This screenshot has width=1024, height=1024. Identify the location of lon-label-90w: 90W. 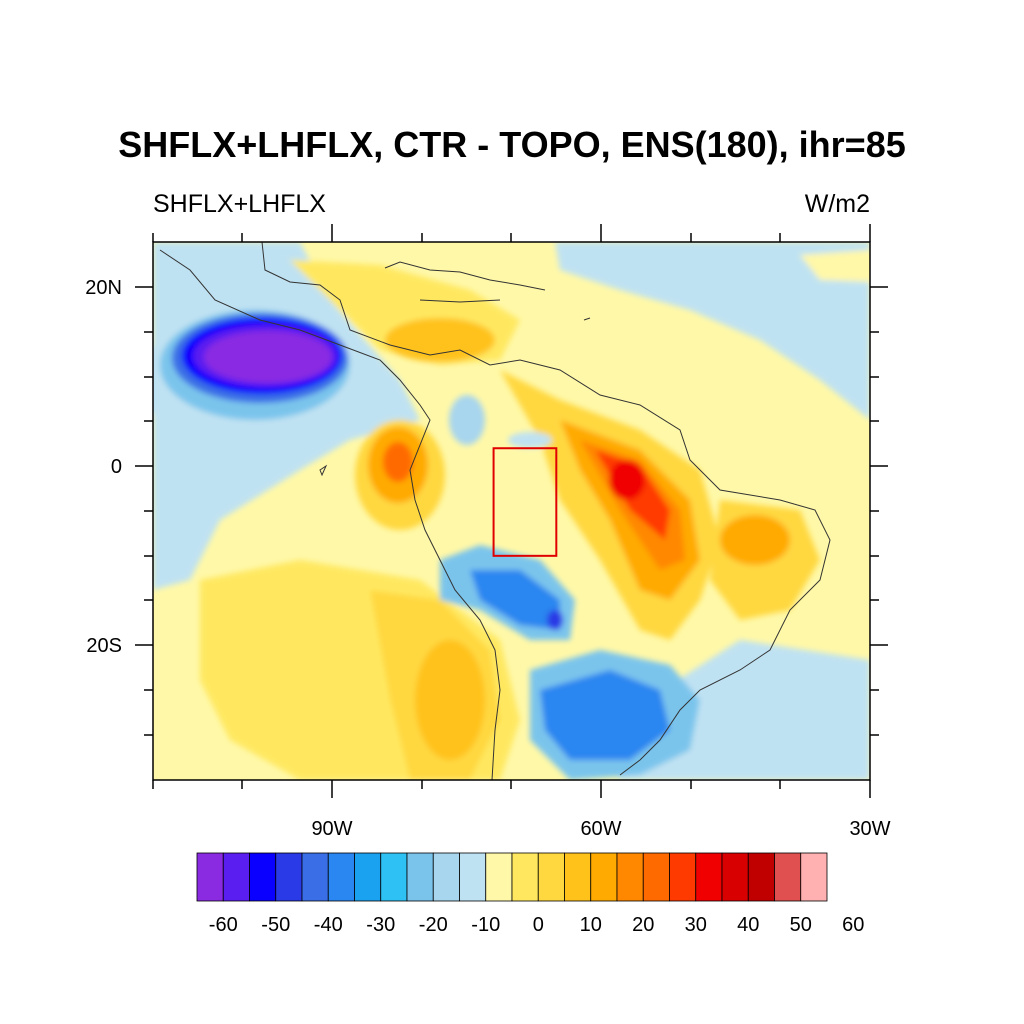
(332, 829).